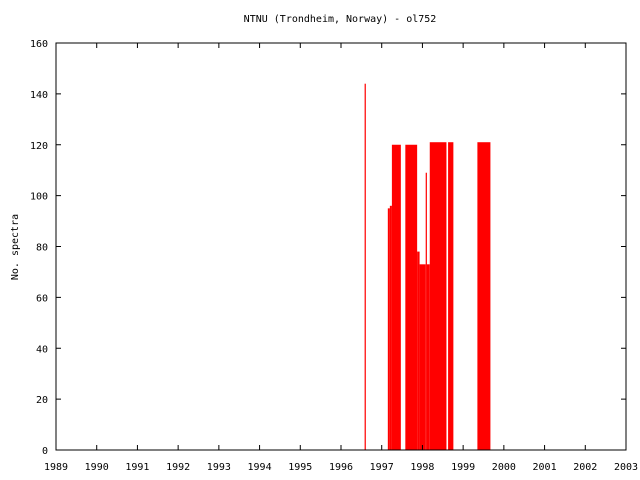 The height and width of the screenshot is (480, 640). I want to click on x-tick-label: 1993, so click(219, 467).